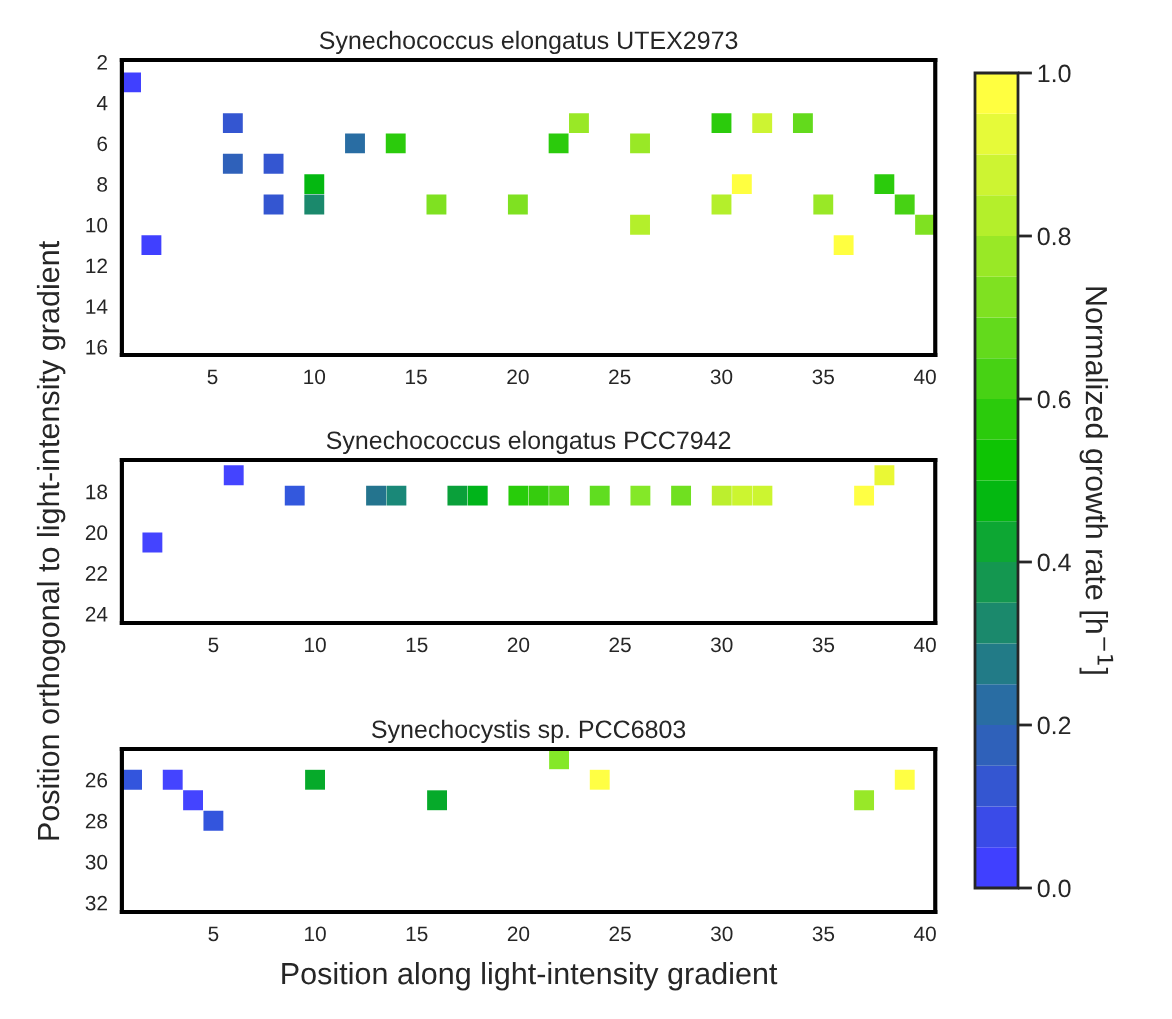 The width and height of the screenshot is (1172, 1019). What do you see at coordinates (96, 614) in the screenshot?
I see `y-tick-label: 24` at bounding box center [96, 614].